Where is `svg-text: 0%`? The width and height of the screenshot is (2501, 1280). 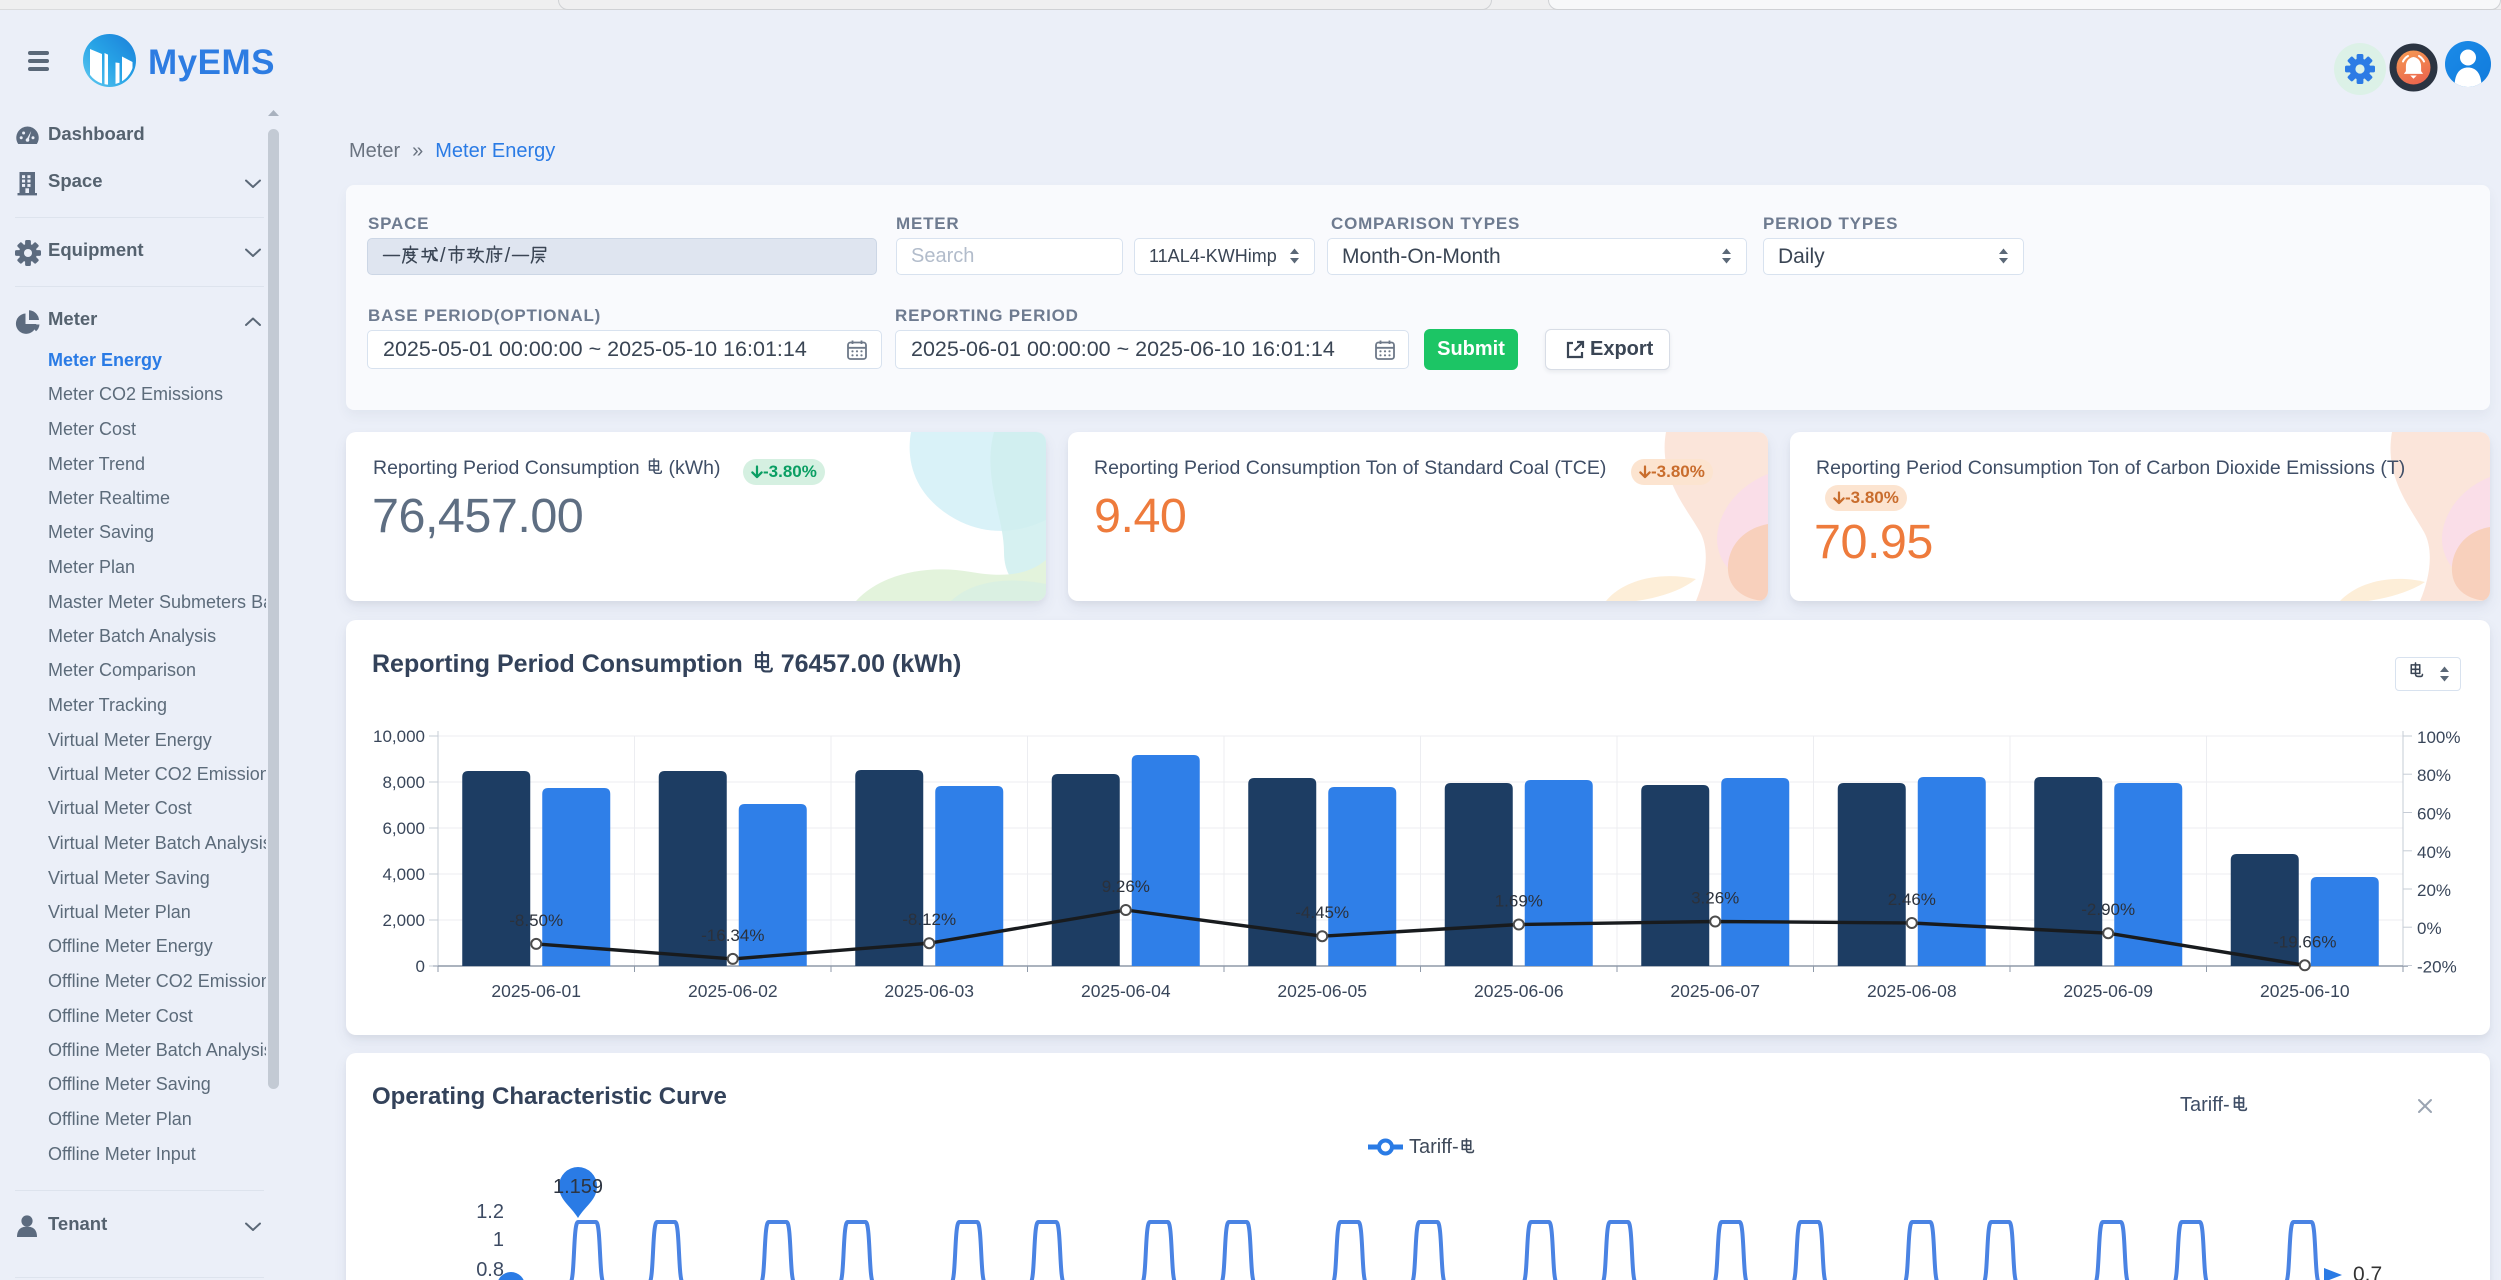 svg-text: 0% is located at coordinates (2429, 928).